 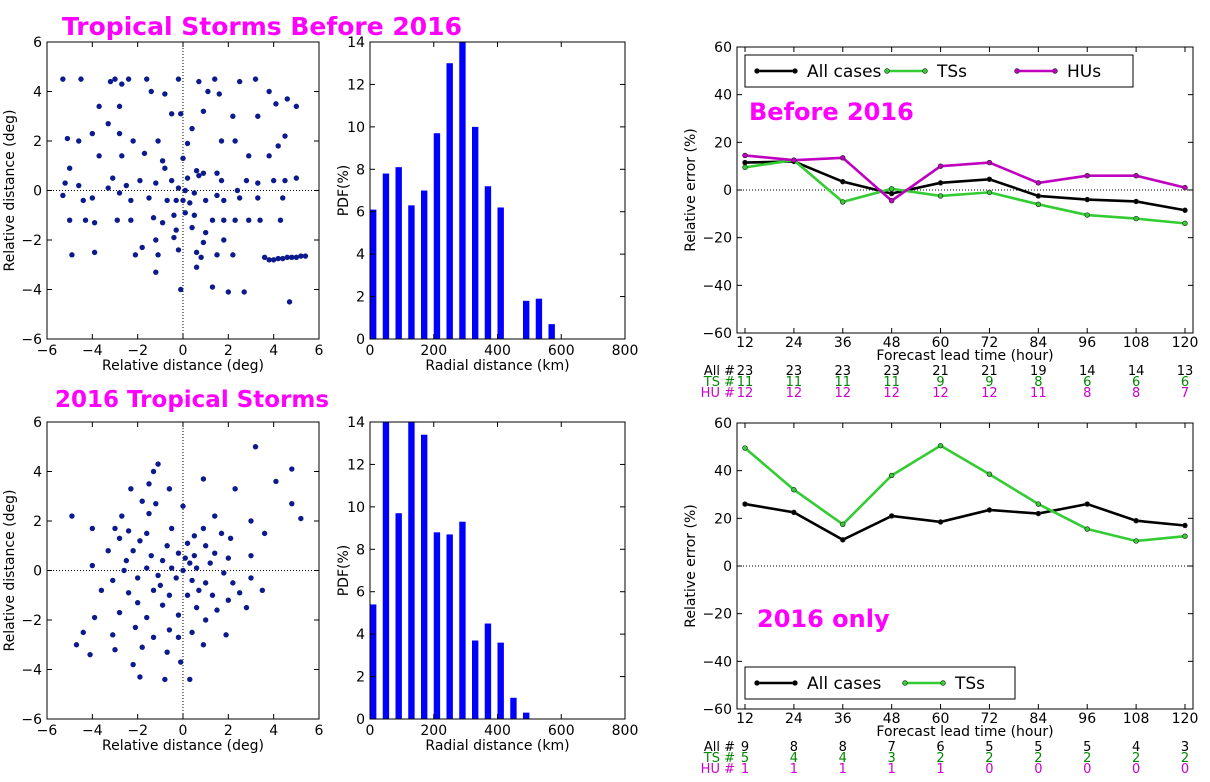 What do you see at coordinates (360, 635) in the screenshot?
I see `y-tick-label: 4` at bounding box center [360, 635].